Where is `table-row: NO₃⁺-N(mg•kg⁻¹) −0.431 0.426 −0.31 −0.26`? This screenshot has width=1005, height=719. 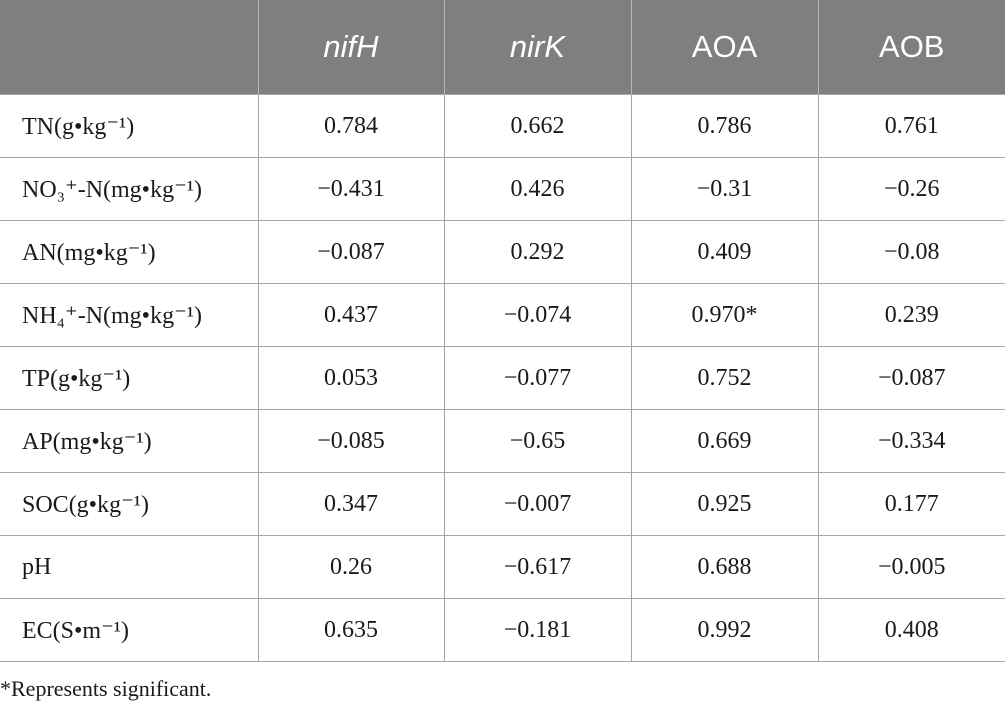
table-row: NO₃⁺-N(mg•kg⁻¹) −0.431 0.426 −0.31 −0.26 is located at coordinates (502, 189).